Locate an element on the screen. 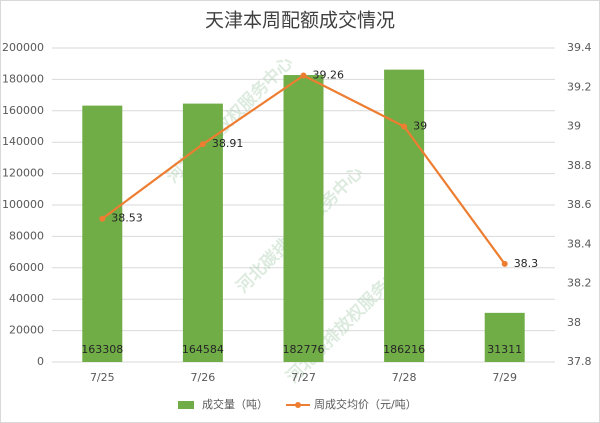 Image resolution: width=600 pixels, height=423 pixels. x-tick-label: 7/29 is located at coordinates (504, 377).